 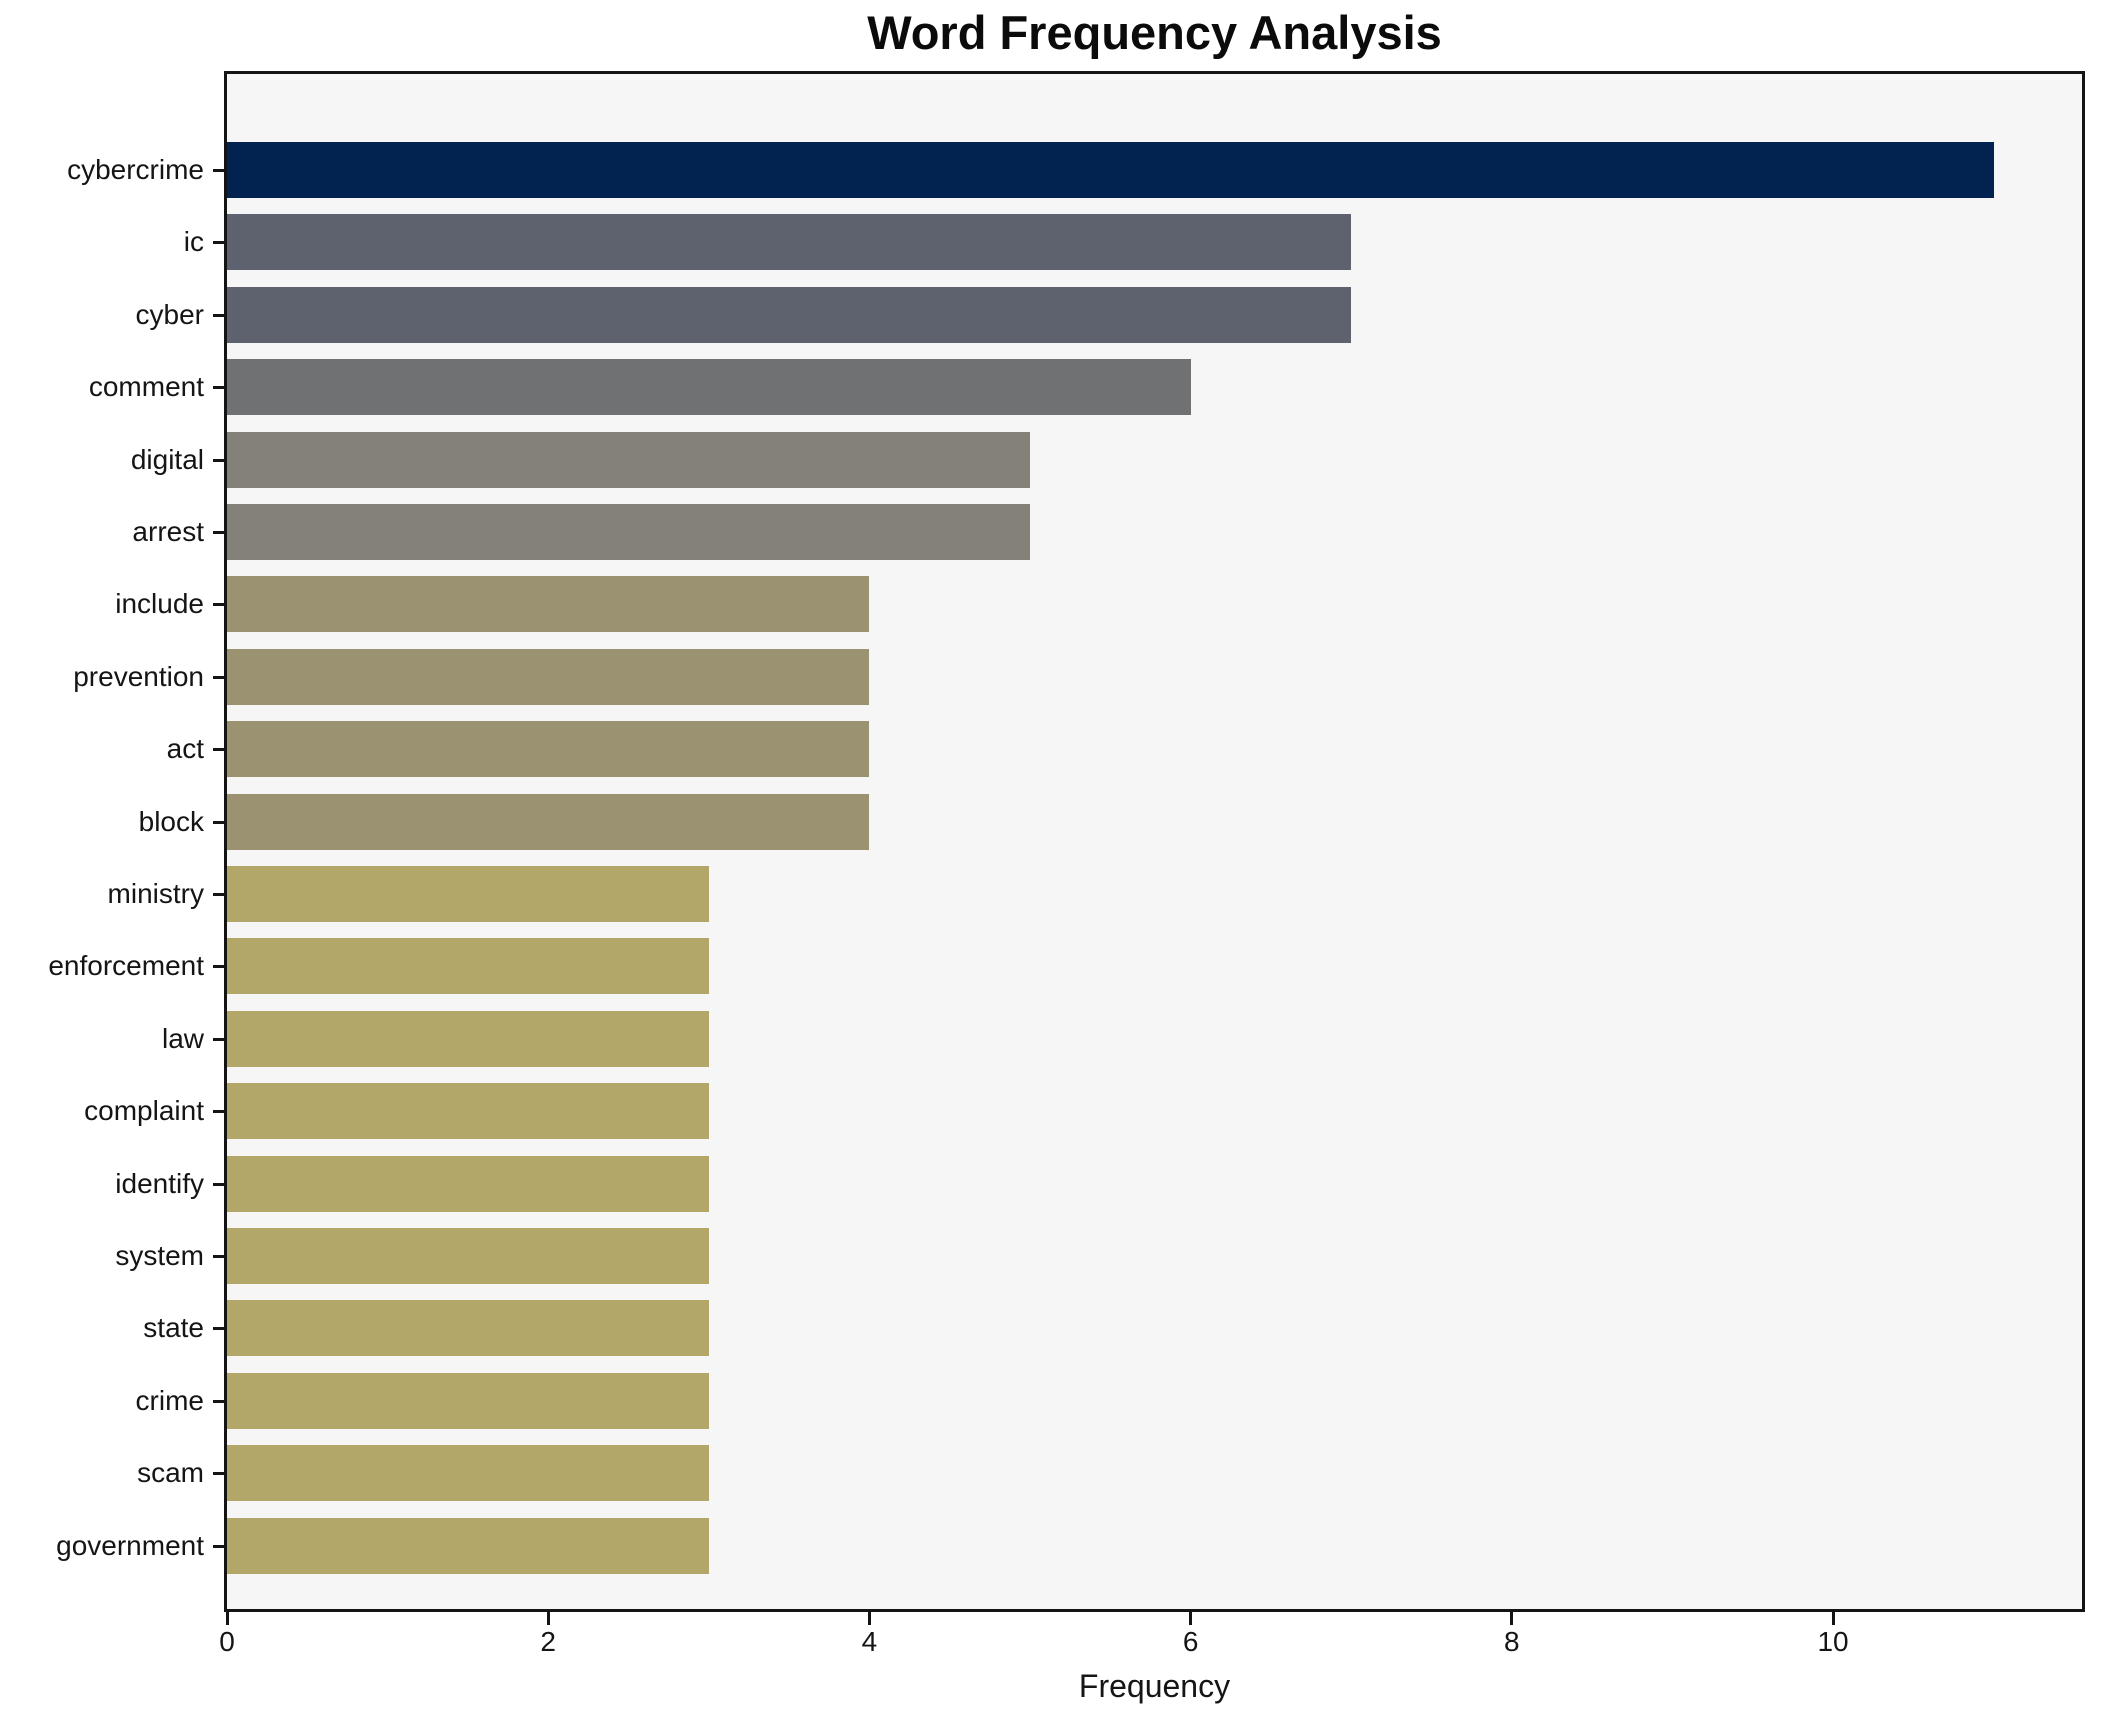 I want to click on y-tick-label-ic: ic, so click(x=193, y=242).